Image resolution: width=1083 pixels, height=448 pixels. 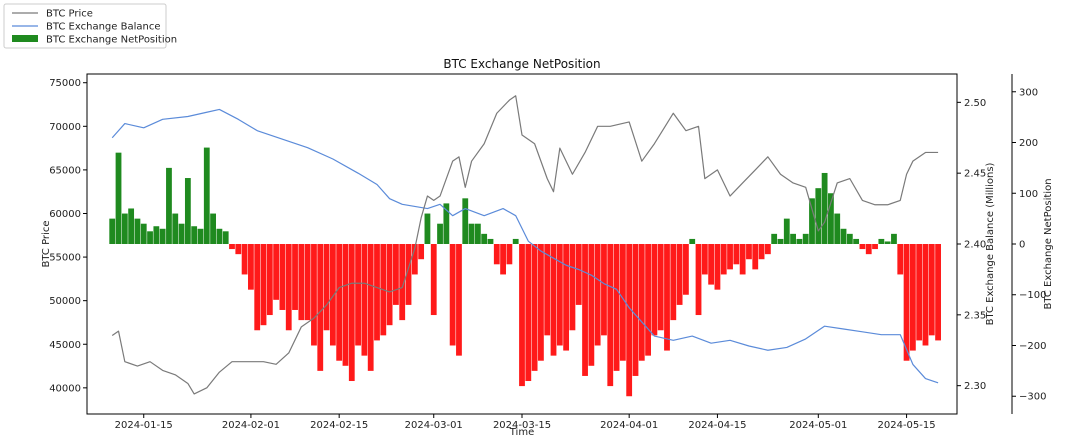 I want to click on x-tick-label: 2024-03-01, so click(x=434, y=425).